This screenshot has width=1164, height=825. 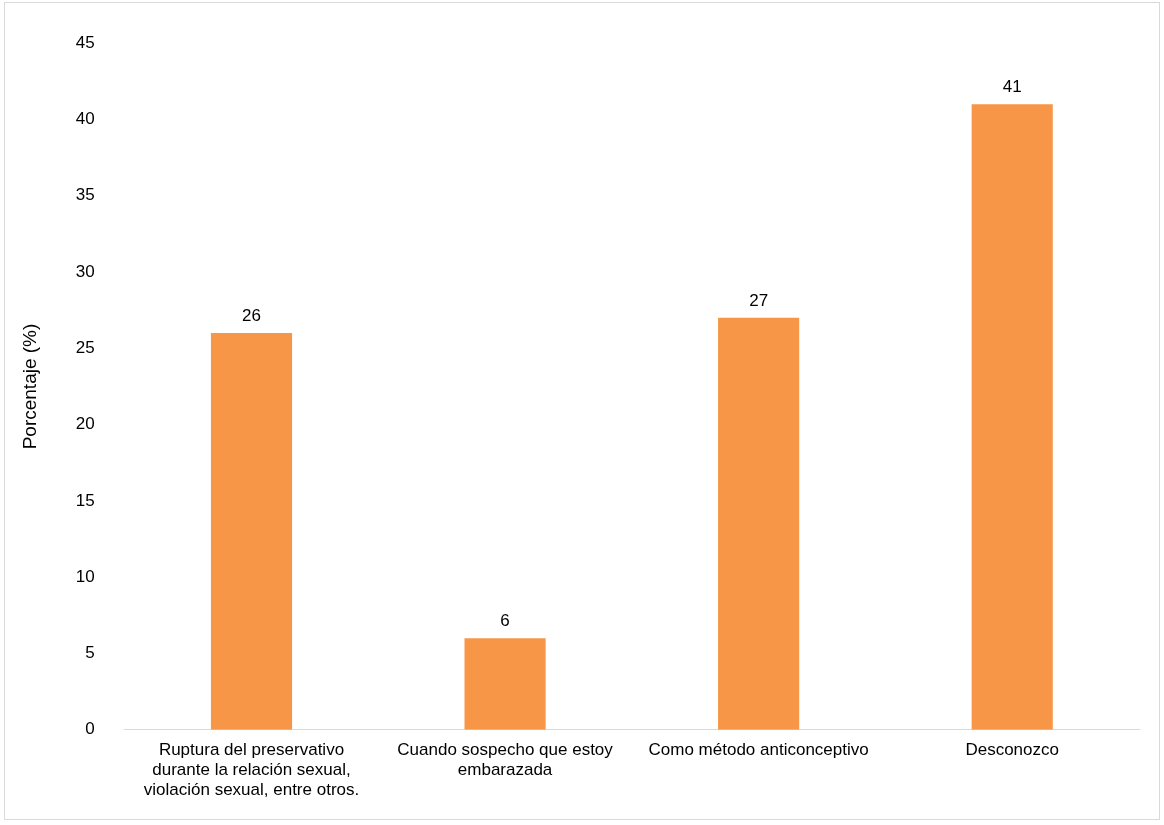 What do you see at coordinates (85, 424) in the screenshot?
I see `y-tick-label: 20` at bounding box center [85, 424].